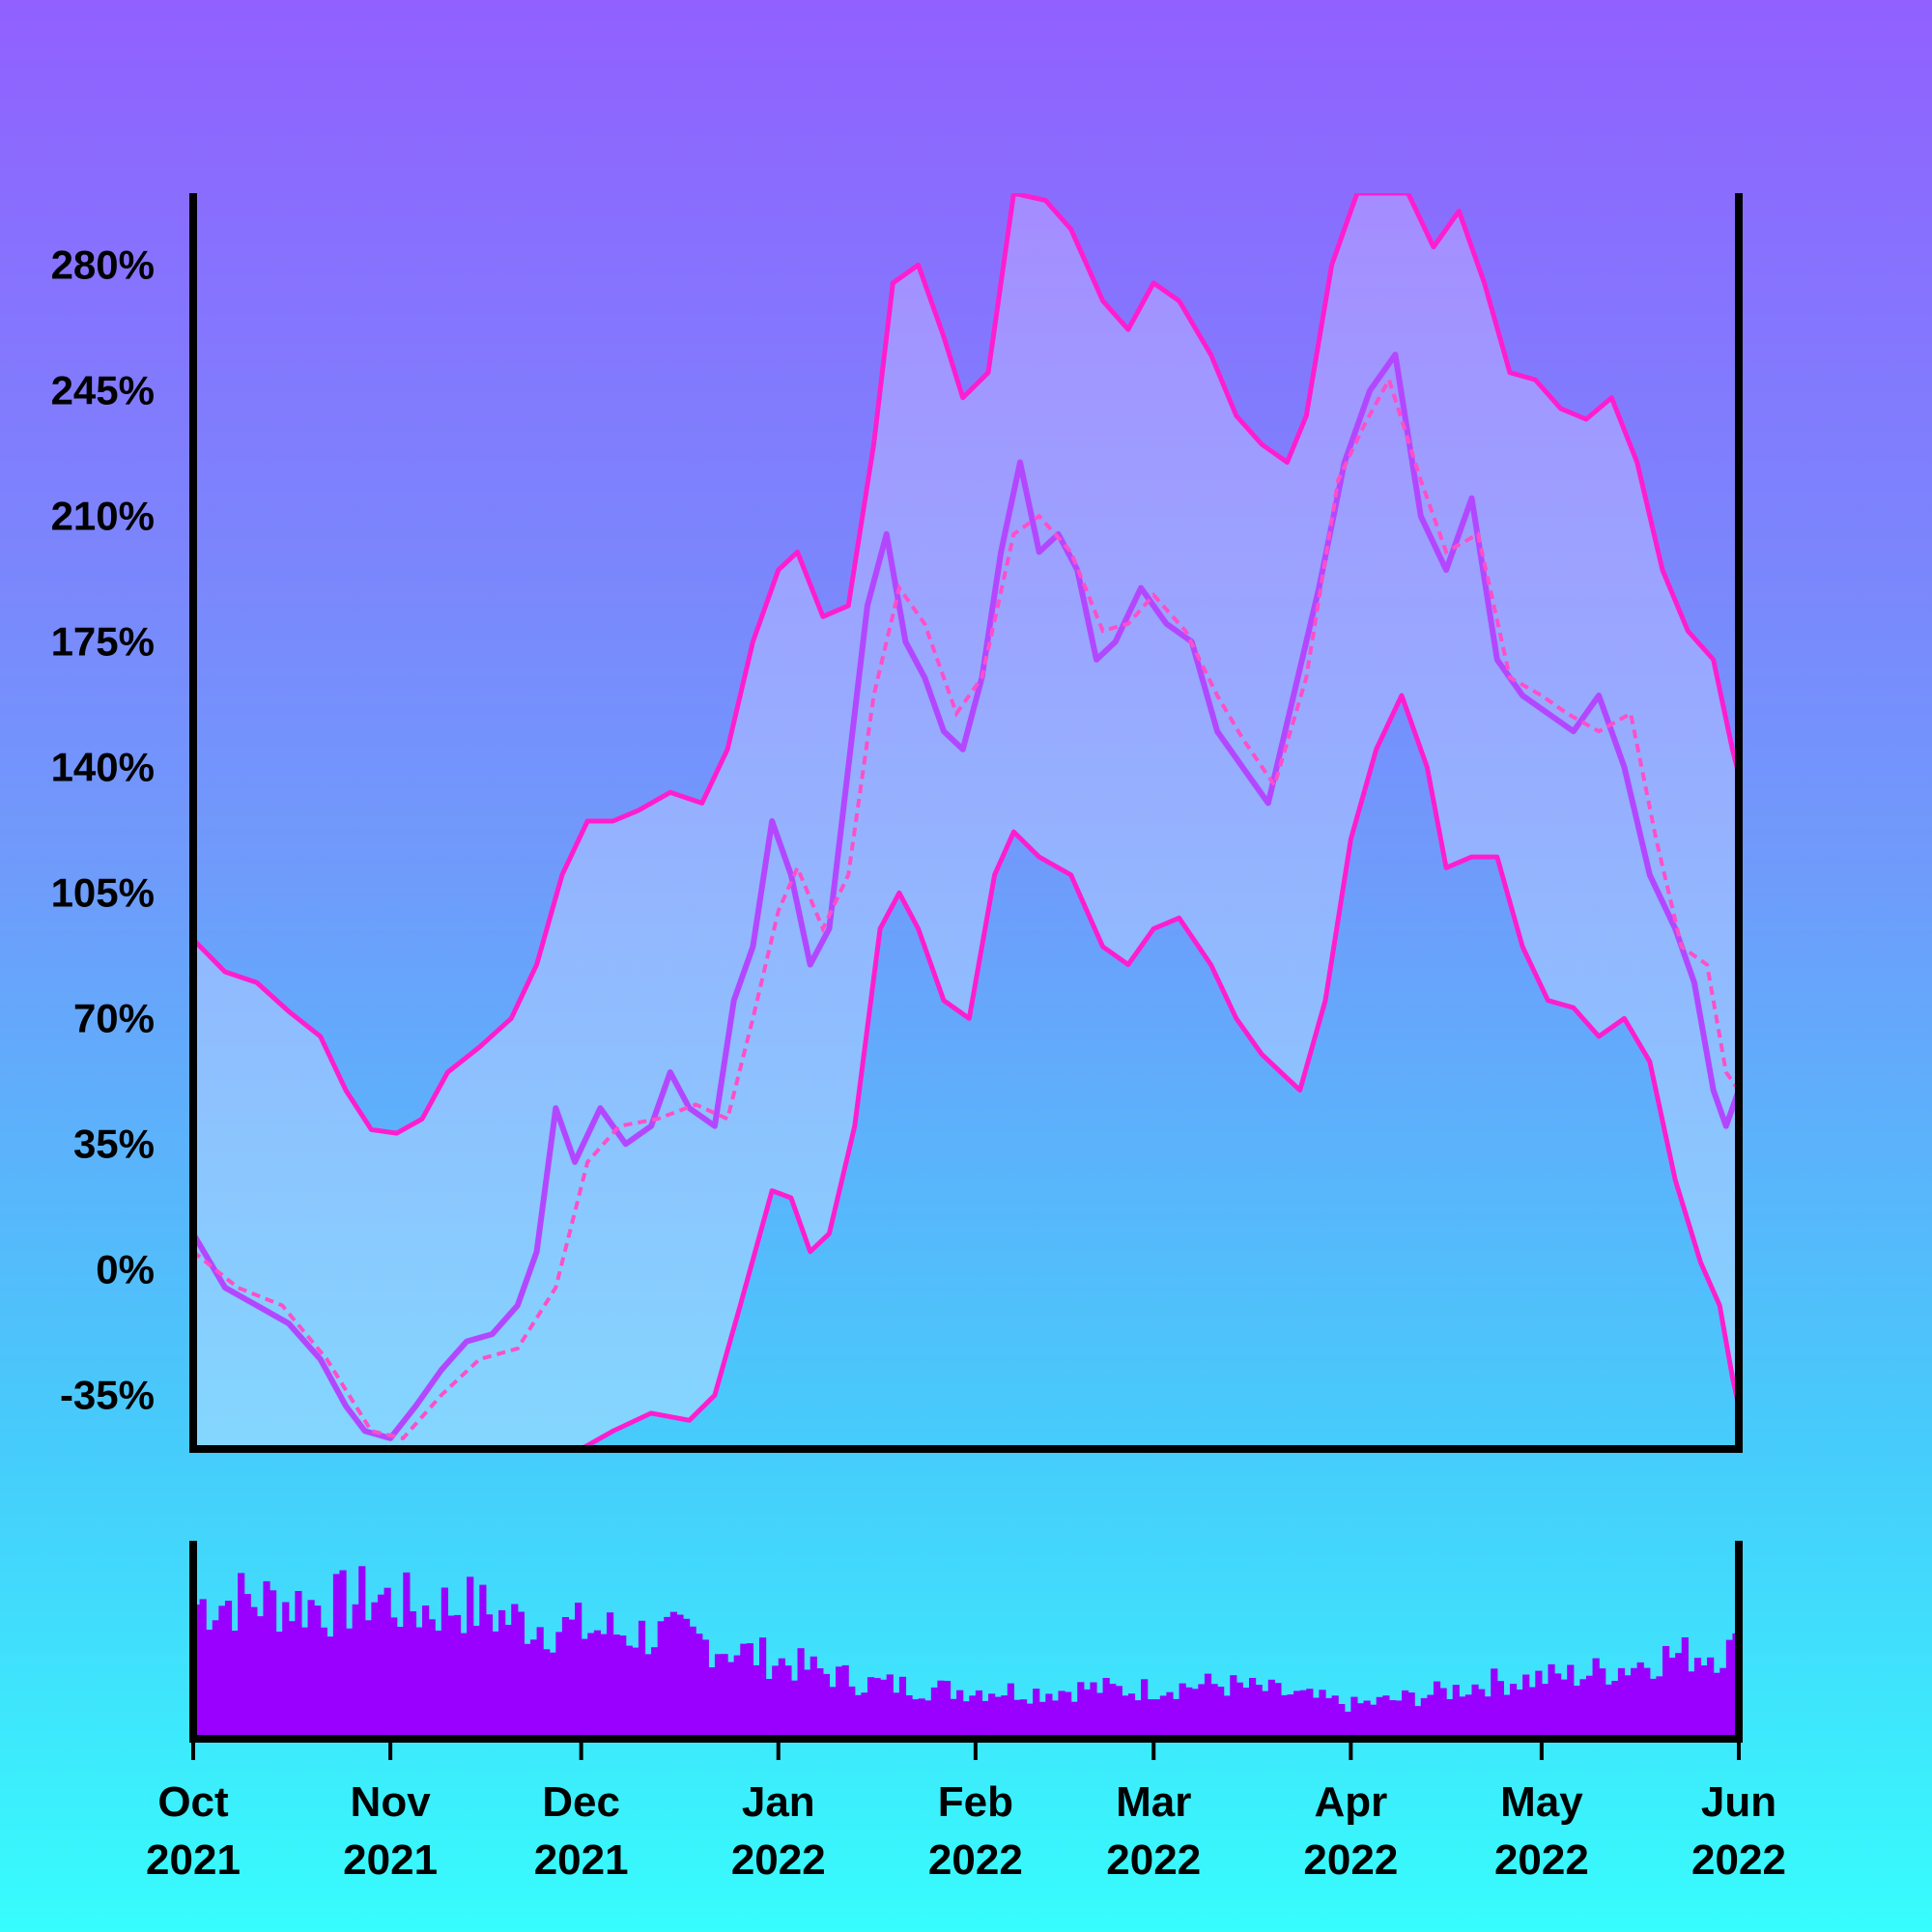 The image size is (1932, 1932). Describe the element at coordinates (125, 1269) in the screenshot. I see `y-tick-label-1: 0%` at that location.